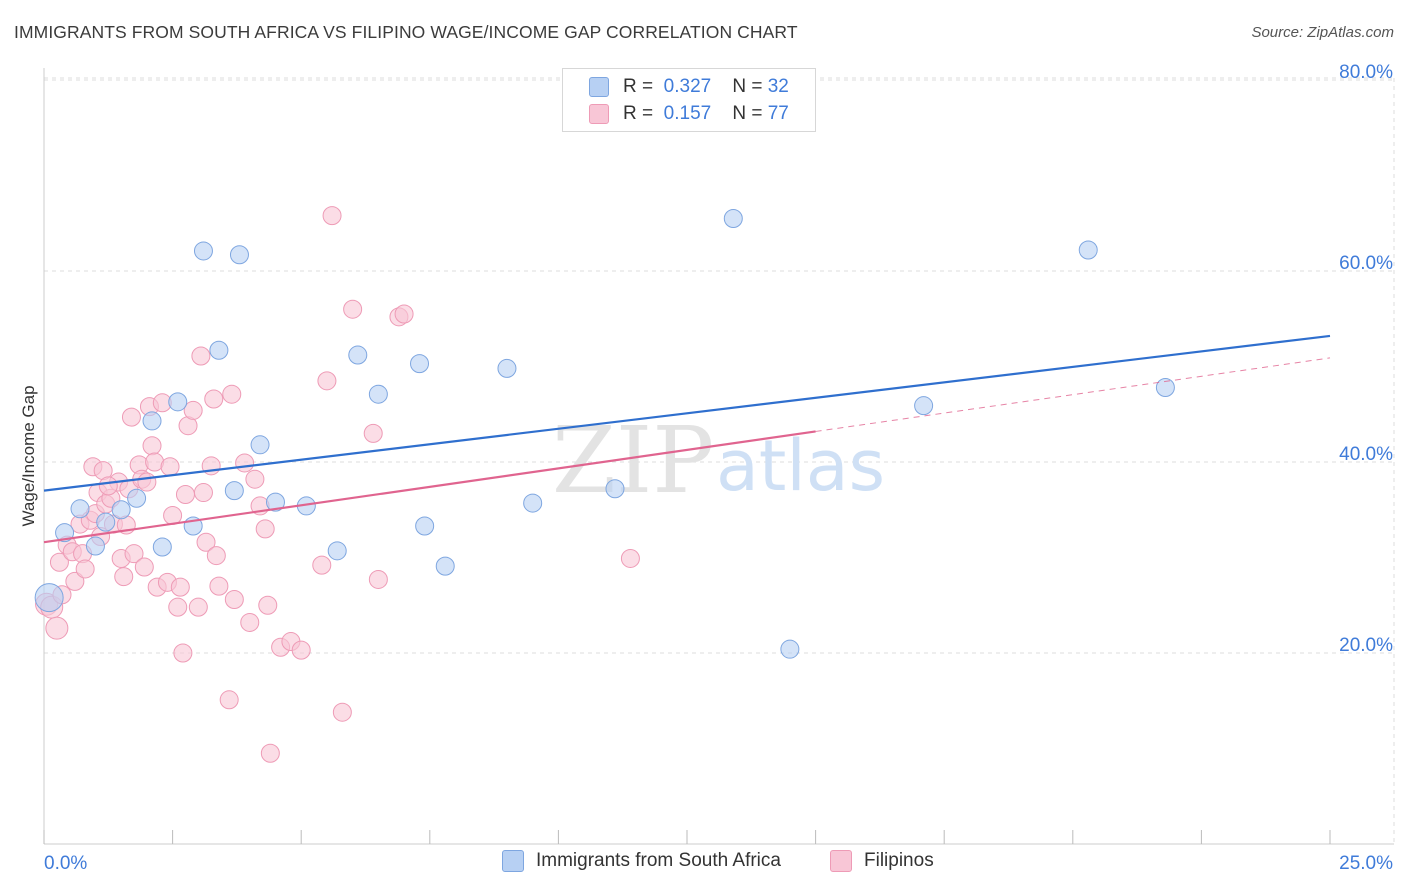 This screenshot has height=892, width=1406. Describe the element at coordinates (687, 113) in the screenshot. I see `legend-r-value: 0.157` at that location.